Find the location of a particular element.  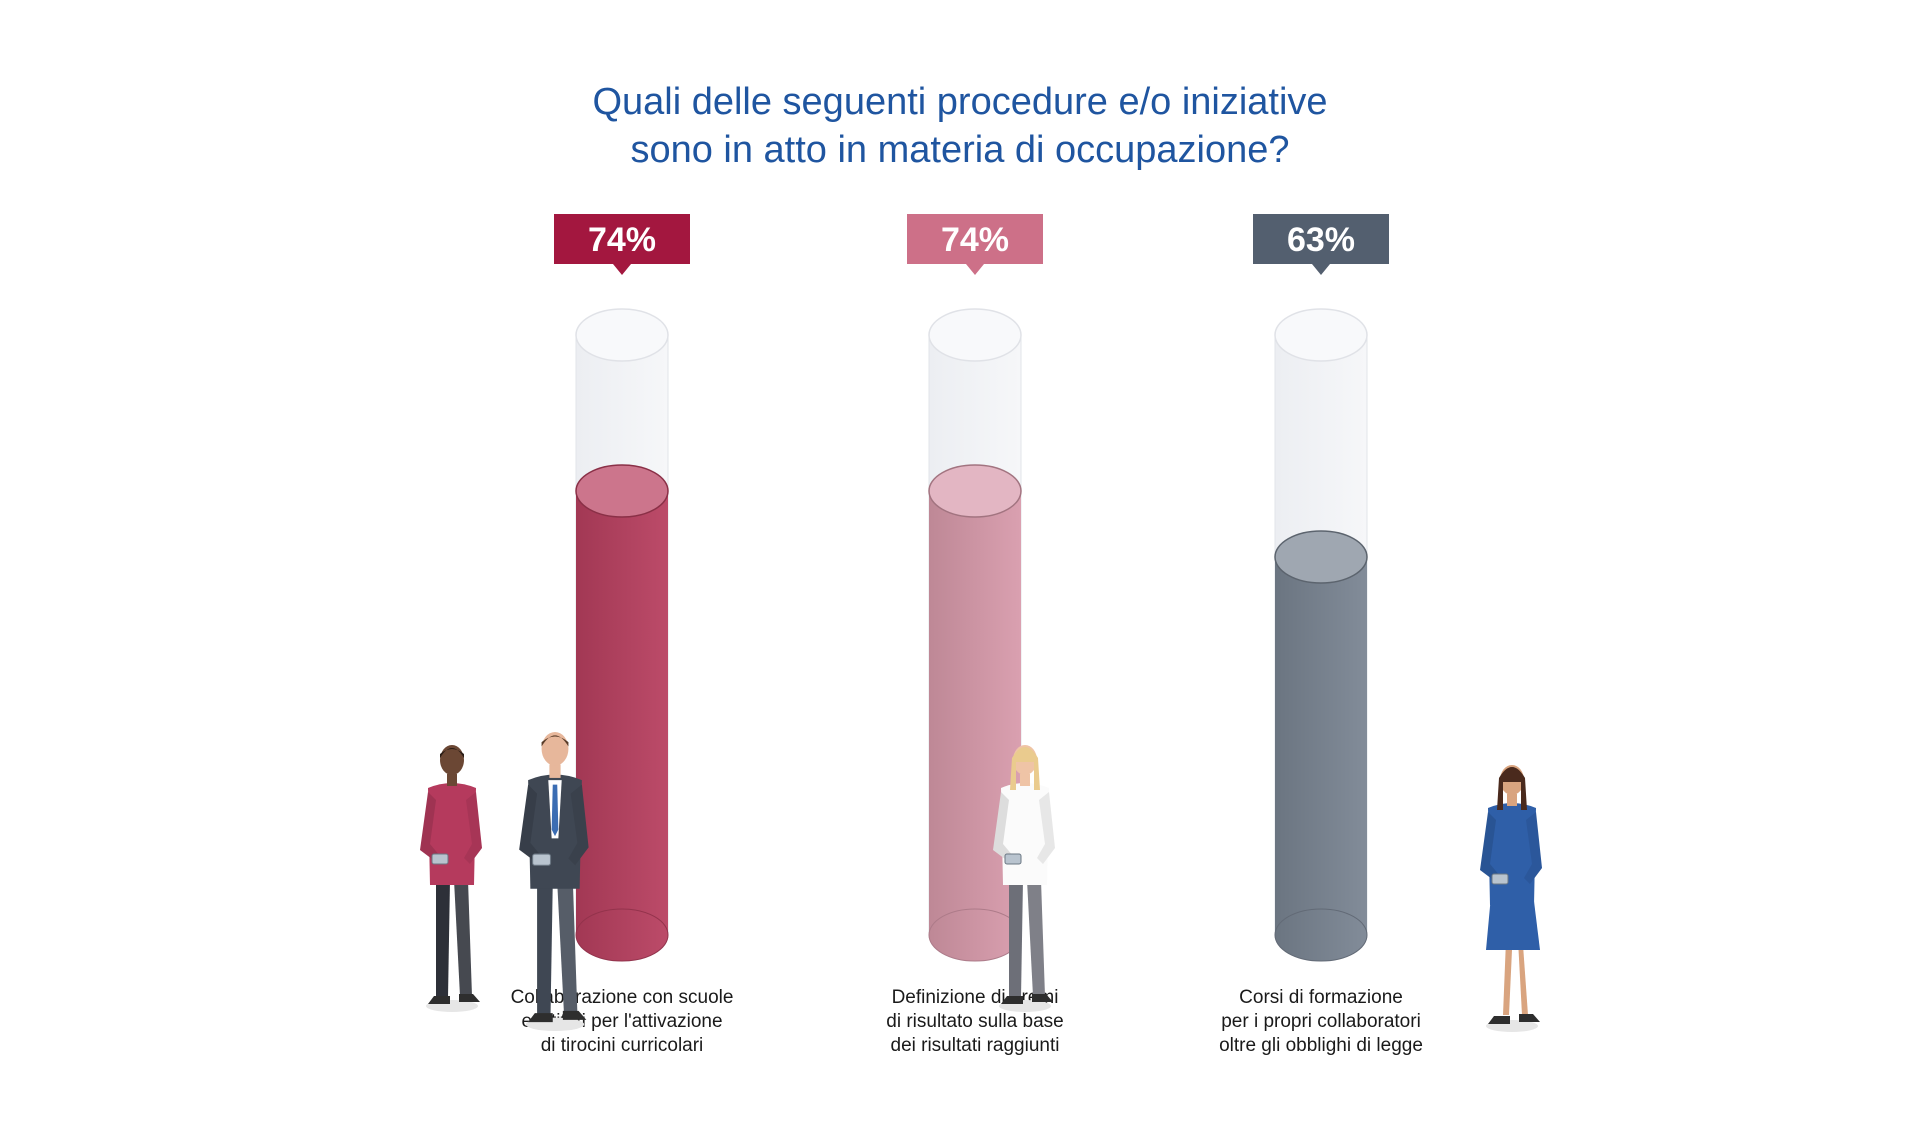

category-label-2-line-2: di risultato sulla base is located at coordinates (974, 1021).